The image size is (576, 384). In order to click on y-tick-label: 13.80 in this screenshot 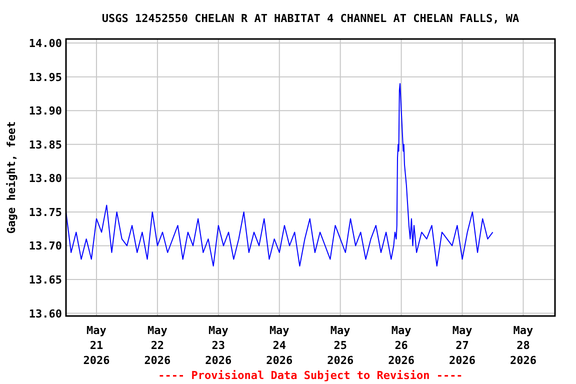, I will do `click(45, 179)`.